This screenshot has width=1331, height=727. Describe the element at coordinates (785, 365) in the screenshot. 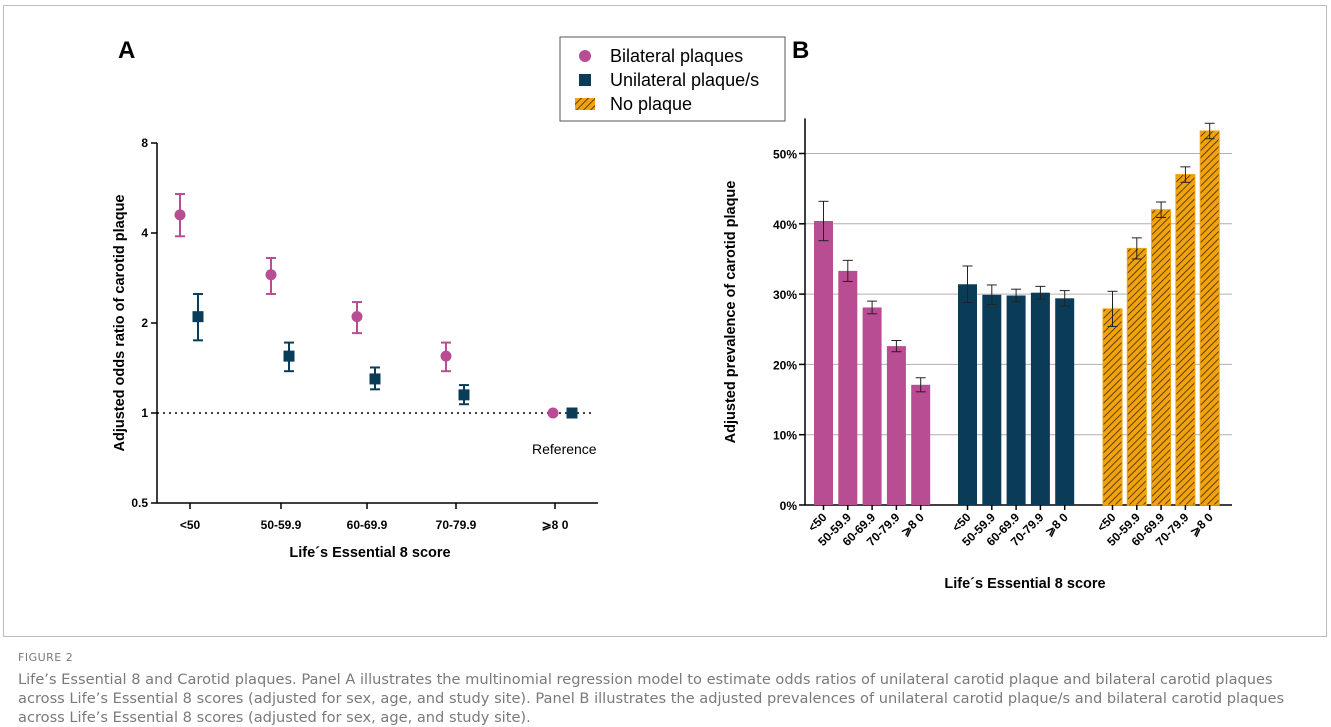

I see `panel-b-y-tick-label: 20%` at that location.